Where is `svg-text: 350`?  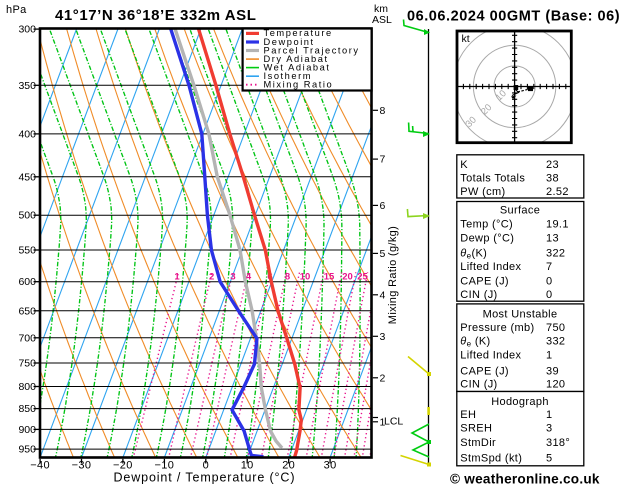
svg-text: 350 is located at coordinates (27, 86).